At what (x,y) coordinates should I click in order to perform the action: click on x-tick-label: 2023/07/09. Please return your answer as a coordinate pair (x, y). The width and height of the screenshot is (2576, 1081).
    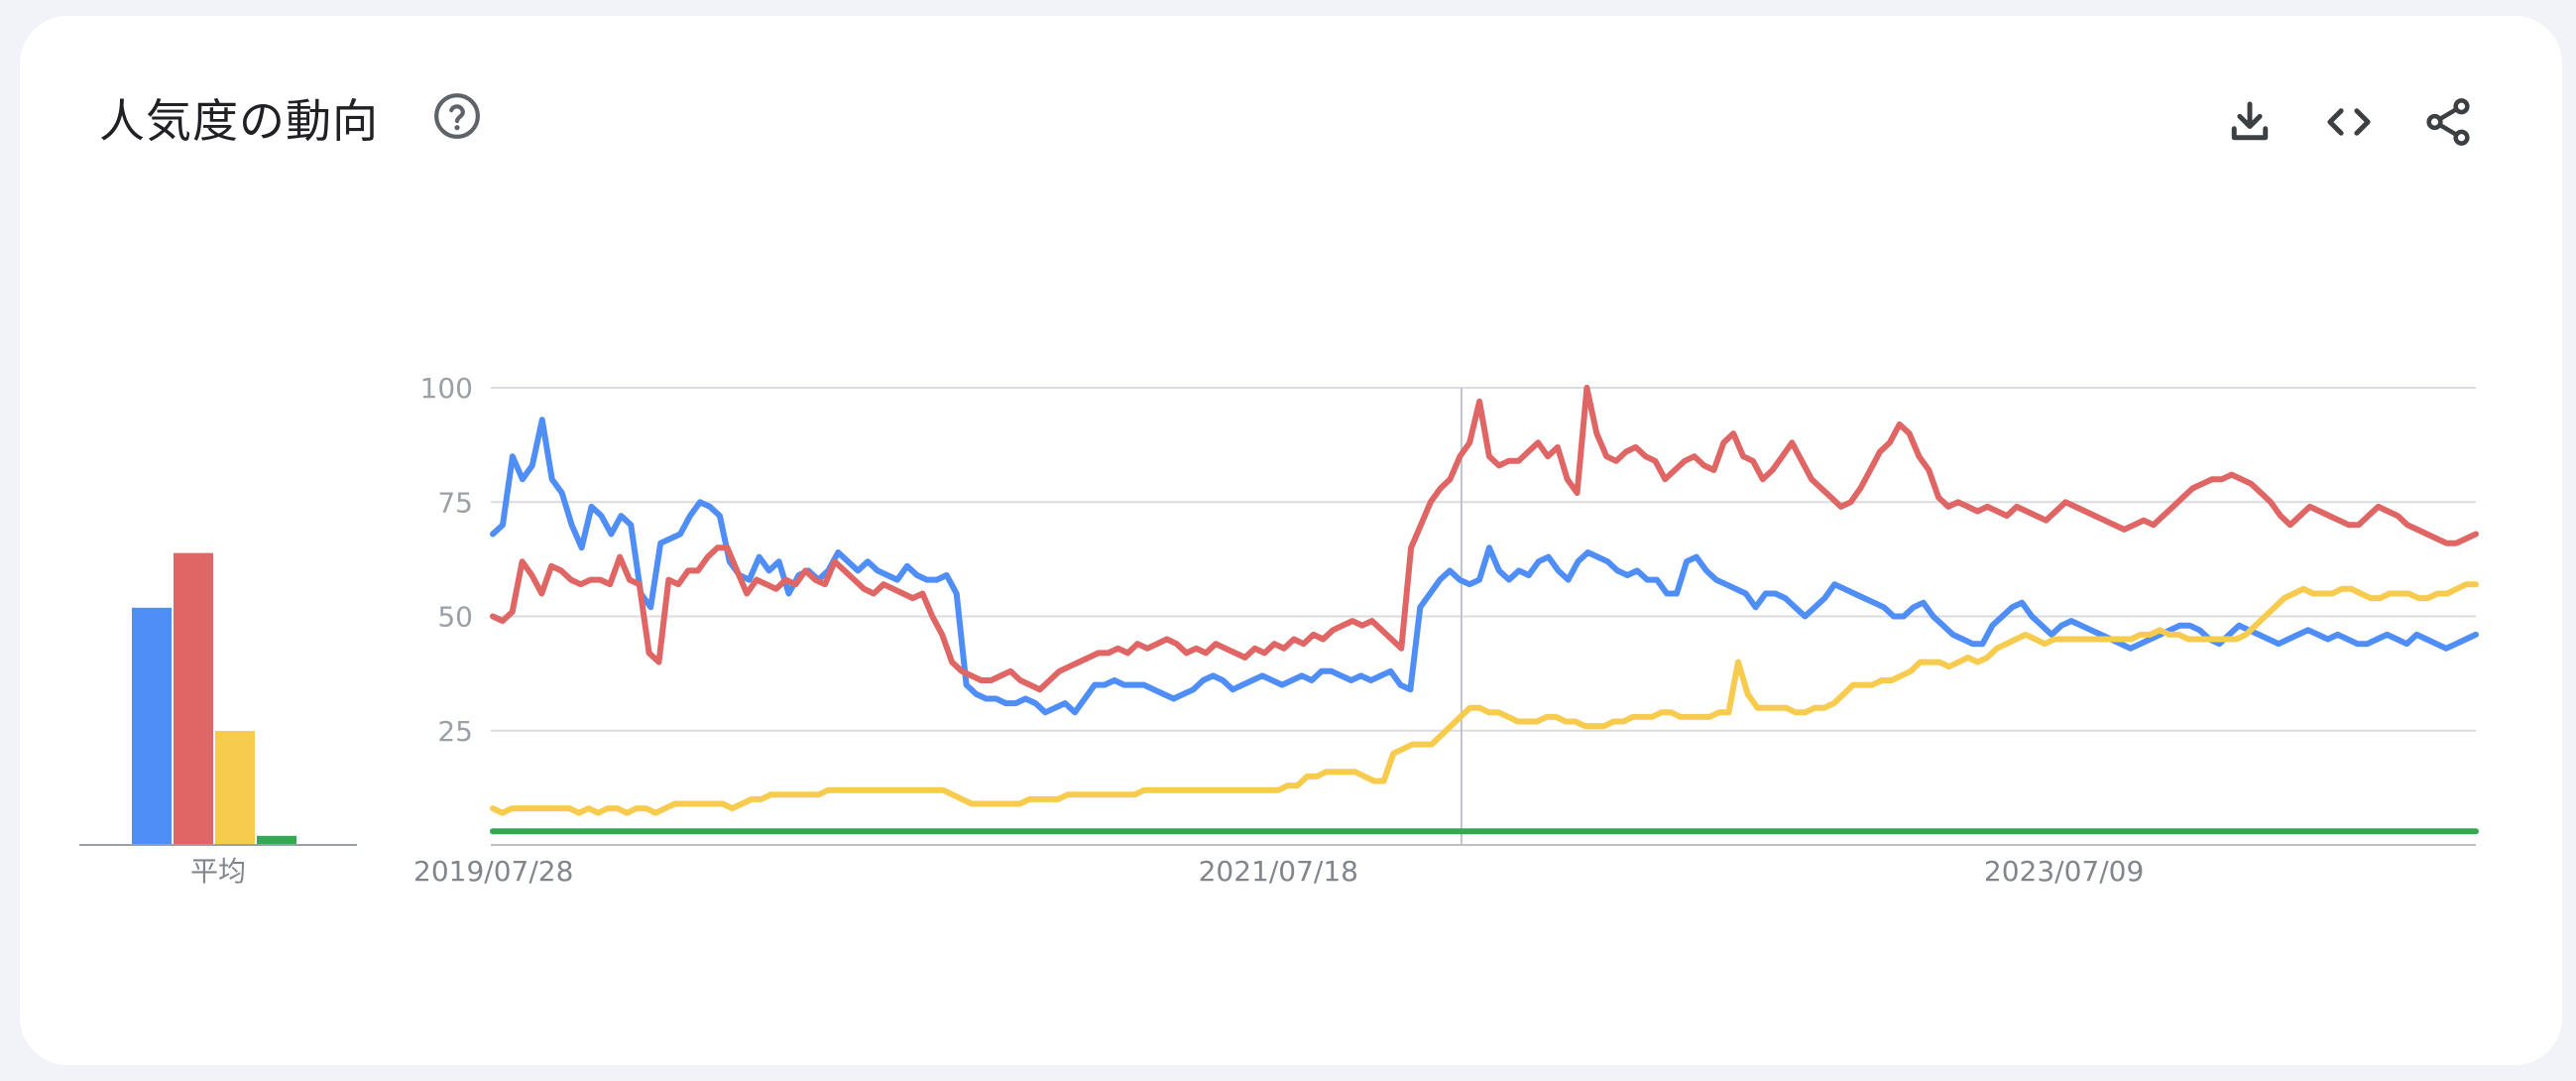
    Looking at the image, I should click on (2064, 872).